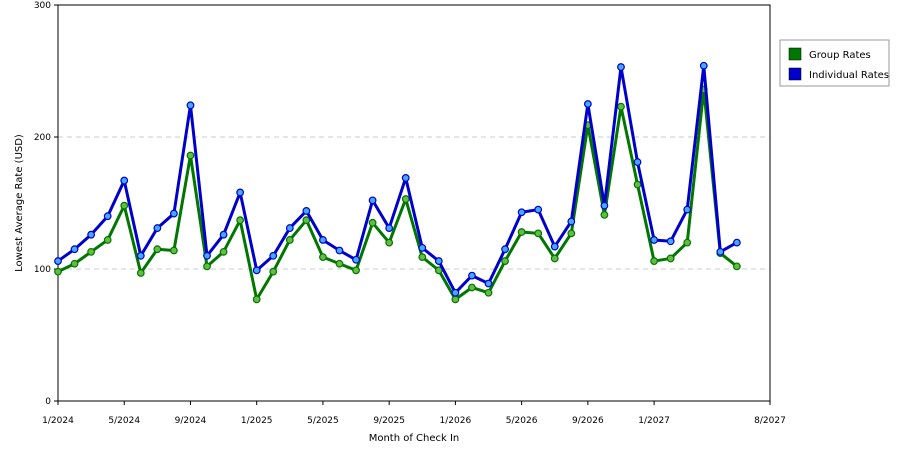 This screenshot has height=450, width=900. What do you see at coordinates (323, 421) in the screenshot?
I see `x-tick-label: 5/2025` at bounding box center [323, 421].